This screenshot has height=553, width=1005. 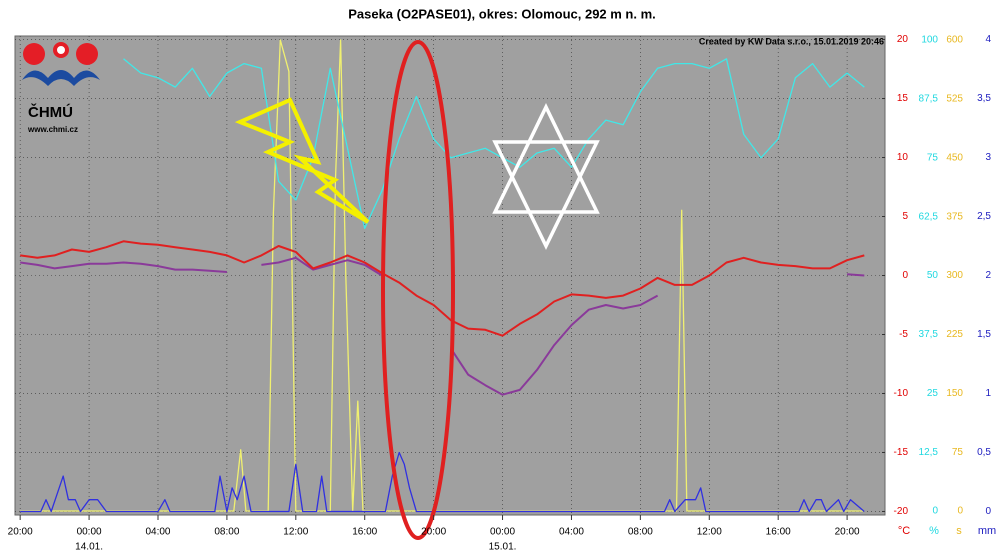 I want to click on y-tick-label: 50, so click(x=933, y=275).